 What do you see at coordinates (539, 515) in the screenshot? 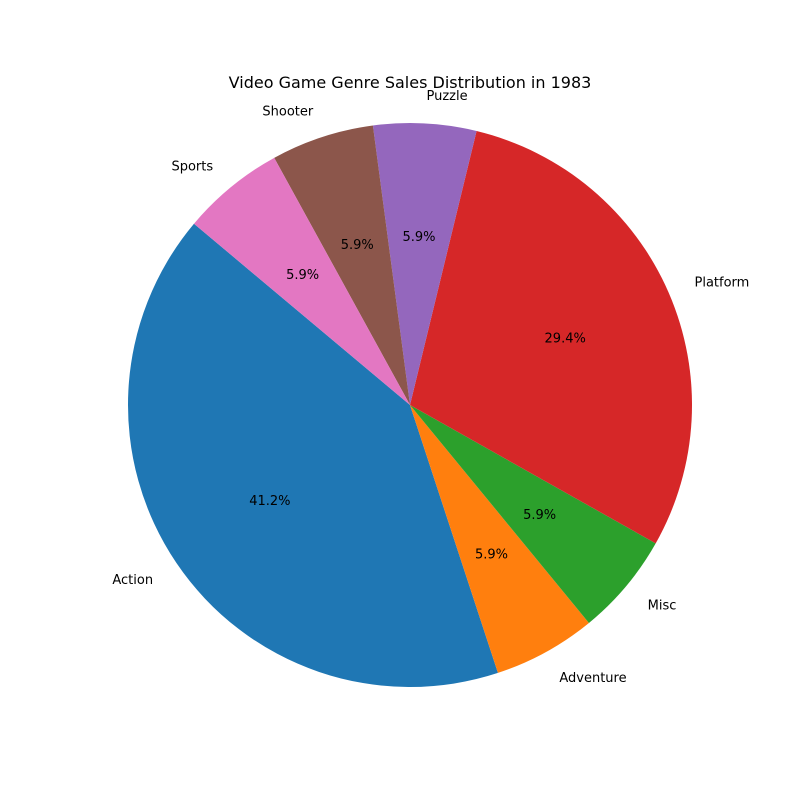
I see `pct-label-misc: 5.9%` at bounding box center [539, 515].